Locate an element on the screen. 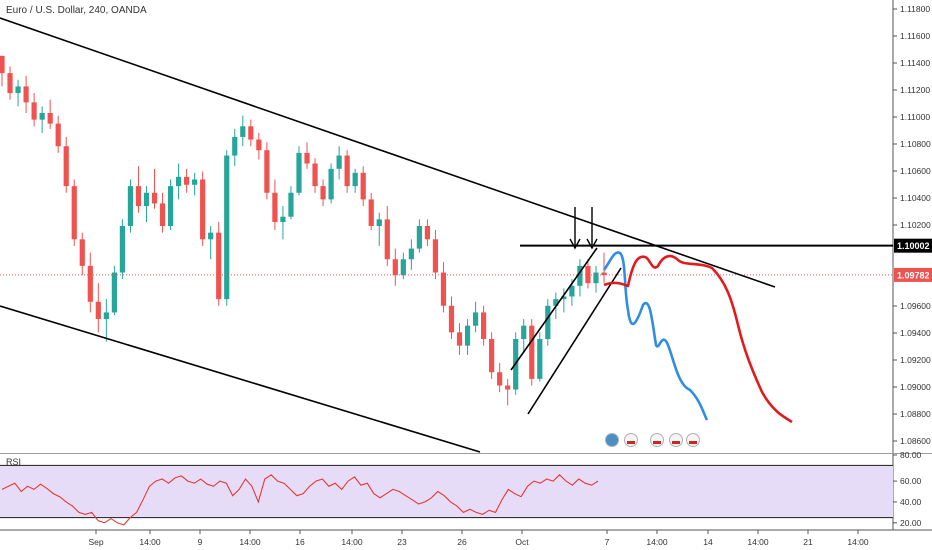 Image resolution: width=932 pixels, height=550 pixels. level-price-label-bg is located at coordinates (913, 245).